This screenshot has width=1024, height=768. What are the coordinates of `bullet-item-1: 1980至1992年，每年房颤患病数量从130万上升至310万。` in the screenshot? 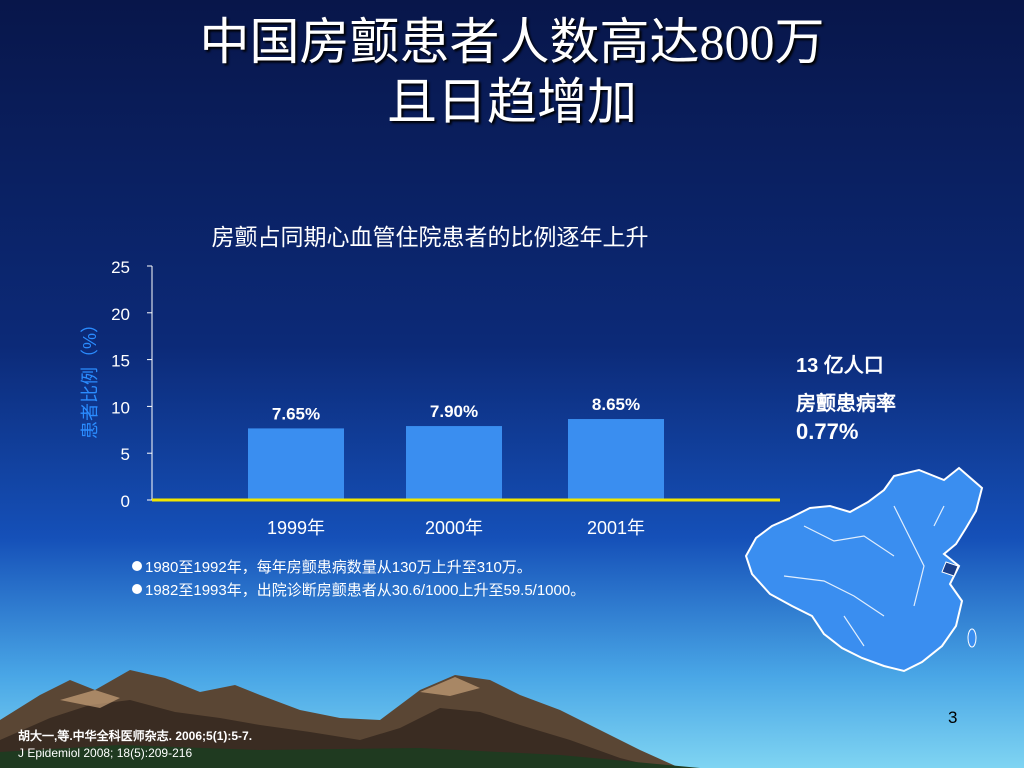 It's located at (452, 567).